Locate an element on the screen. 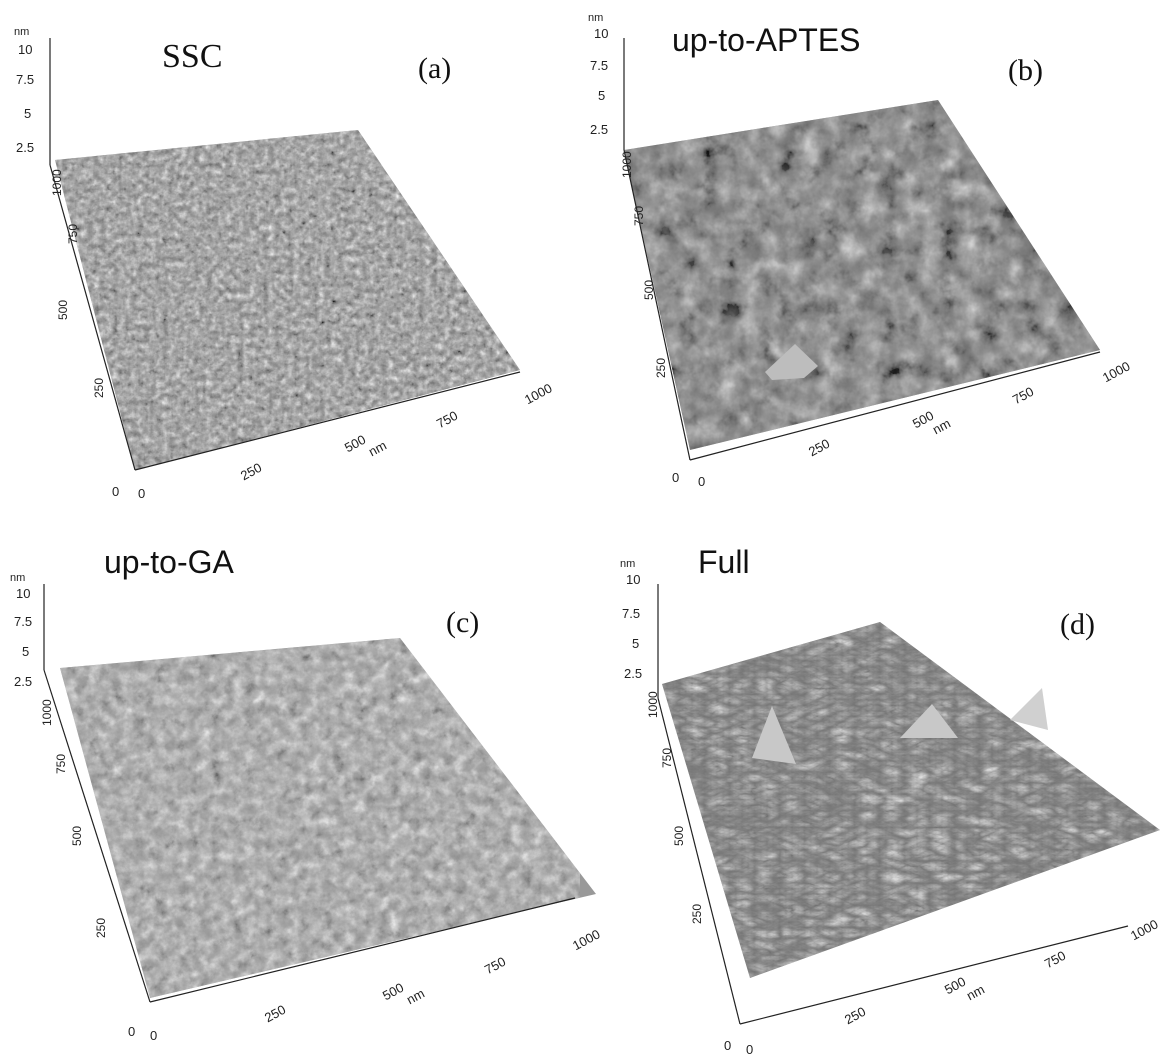 The width and height of the screenshot is (1161, 1057). panel-letter: (a) is located at coordinates (435, 68).